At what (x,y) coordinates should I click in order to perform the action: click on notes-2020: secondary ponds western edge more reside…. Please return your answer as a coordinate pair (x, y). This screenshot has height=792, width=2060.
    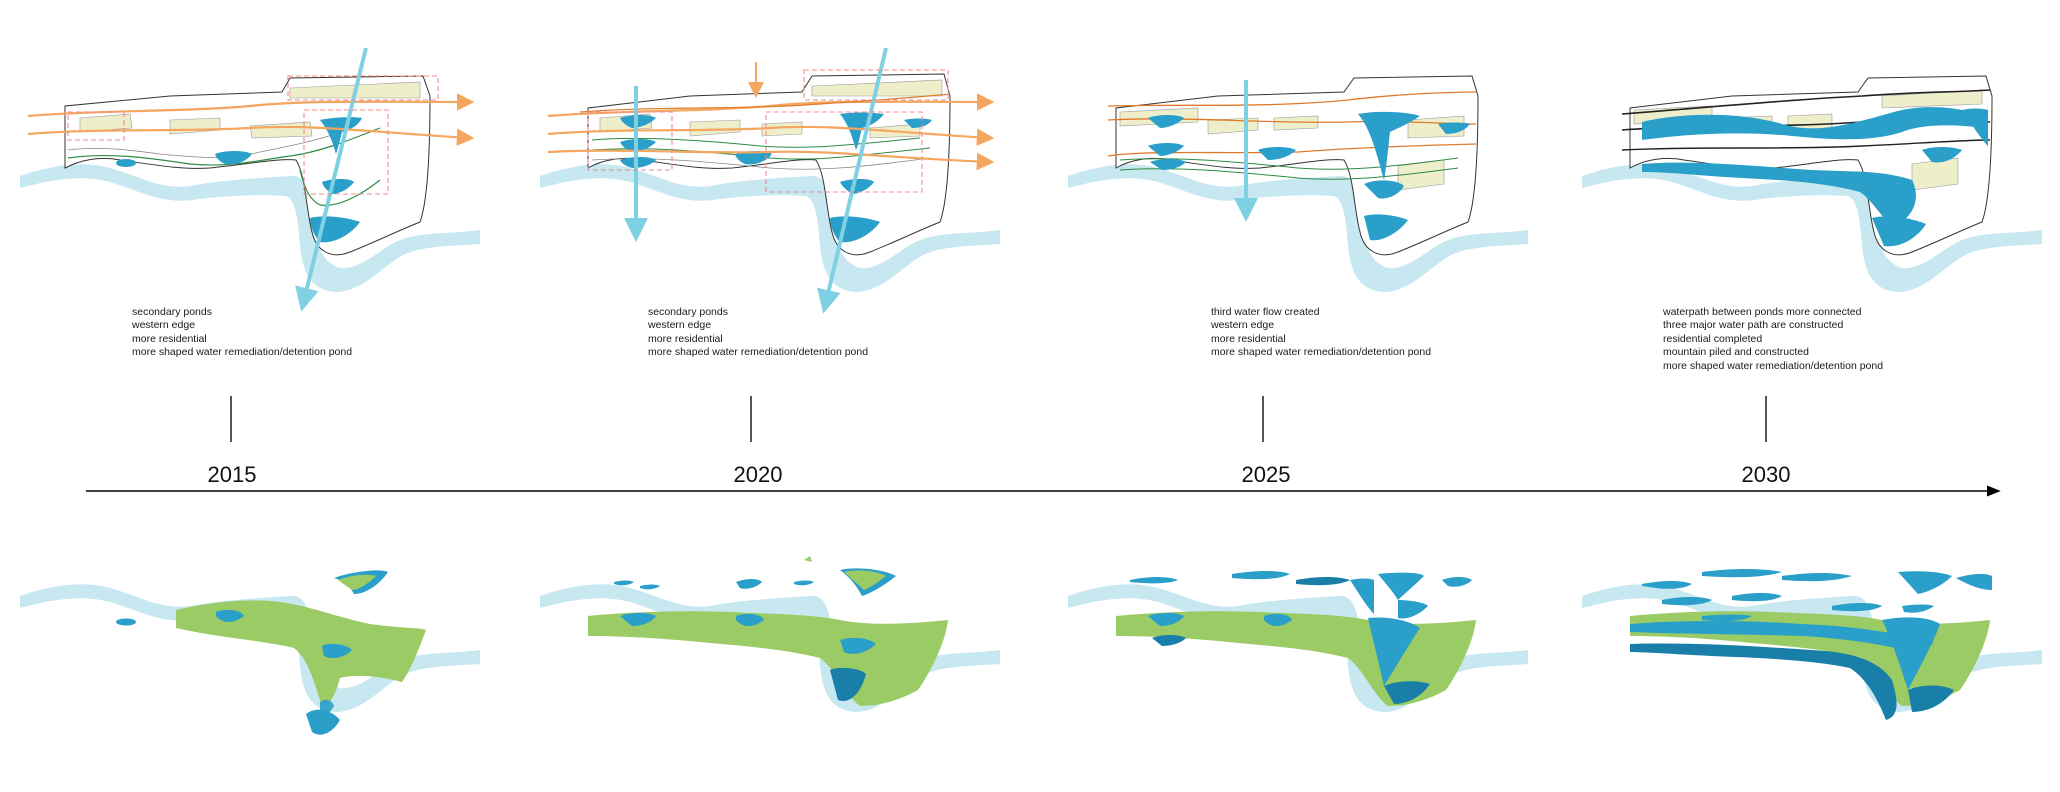
    Looking at the image, I should click on (758, 333).